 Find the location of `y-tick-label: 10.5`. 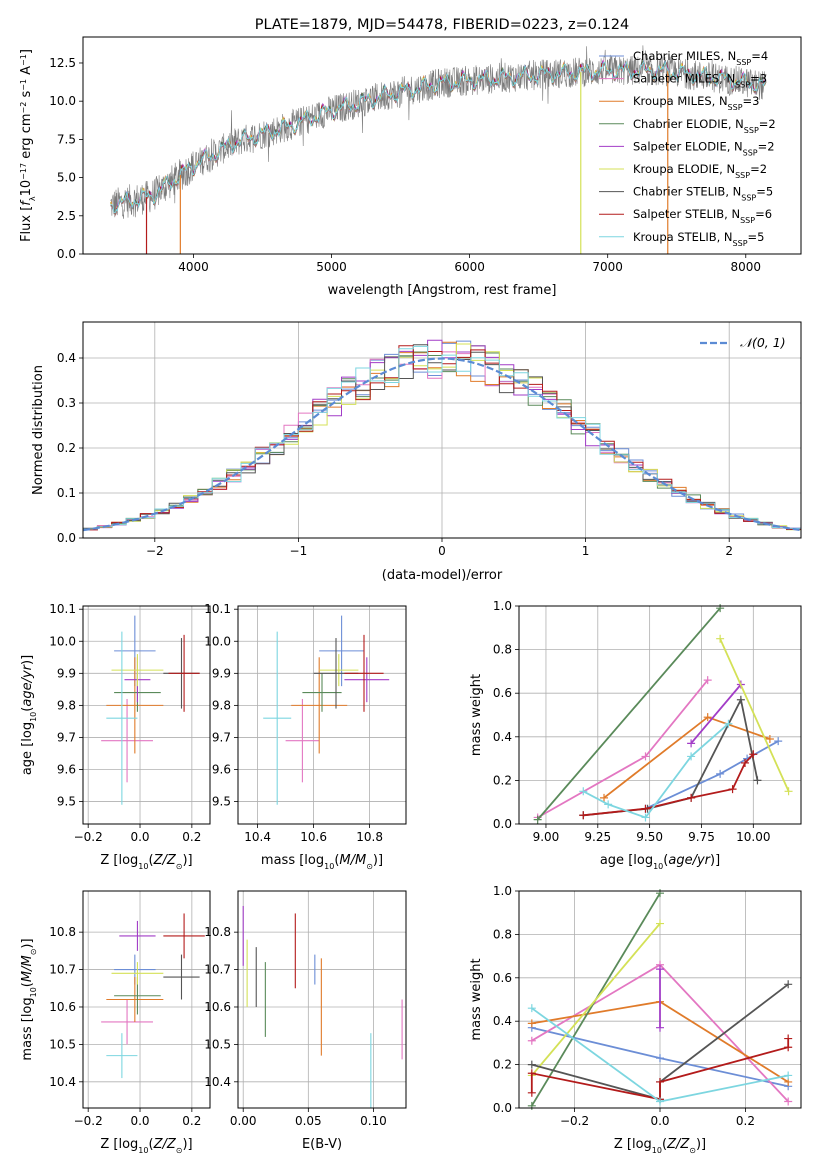

y-tick-label: 10.5 is located at coordinates (62, 1044).